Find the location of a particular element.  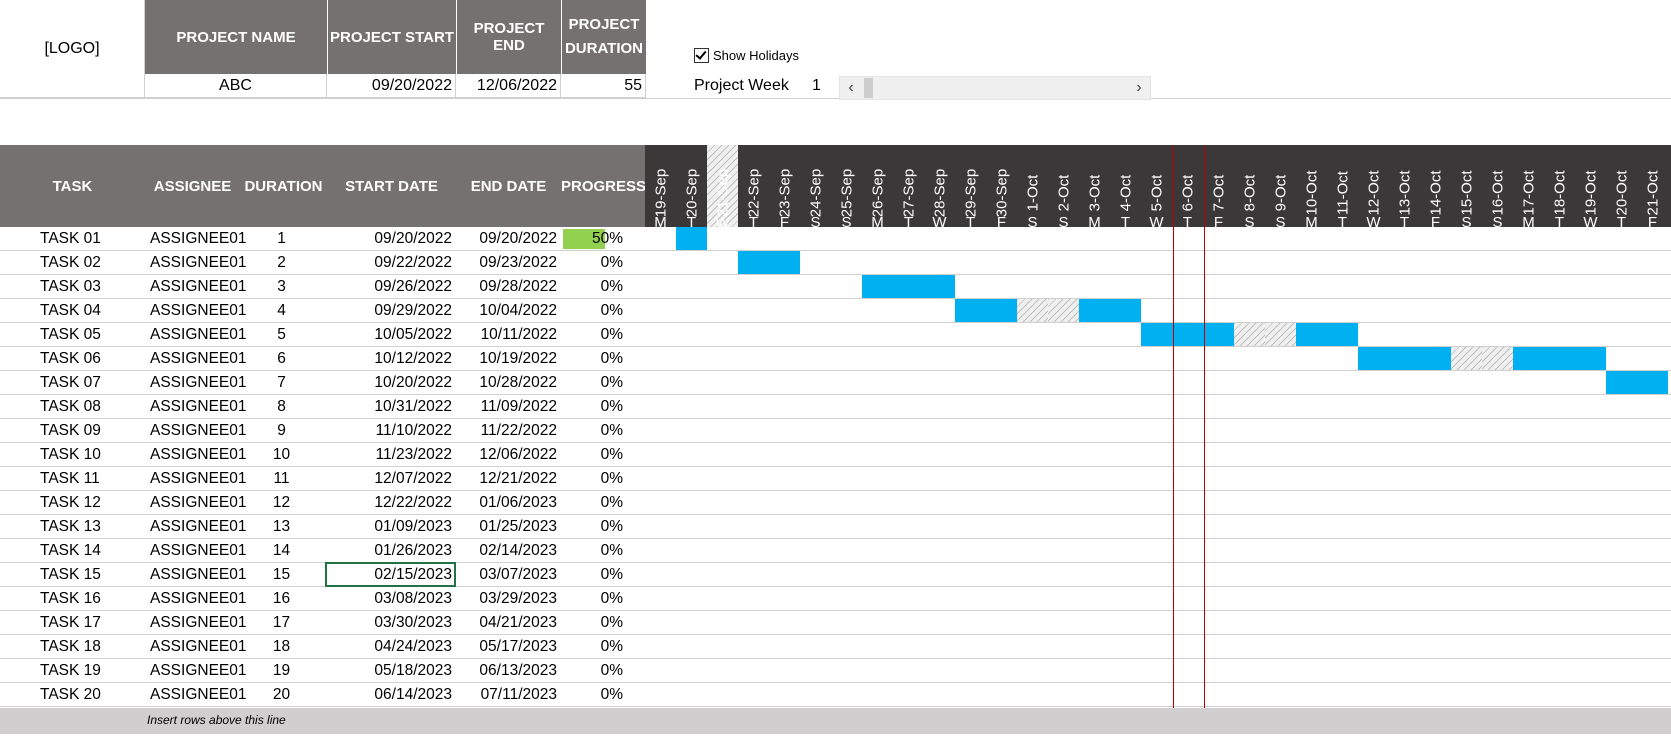

duration-cell: 13 is located at coordinates (281, 526).